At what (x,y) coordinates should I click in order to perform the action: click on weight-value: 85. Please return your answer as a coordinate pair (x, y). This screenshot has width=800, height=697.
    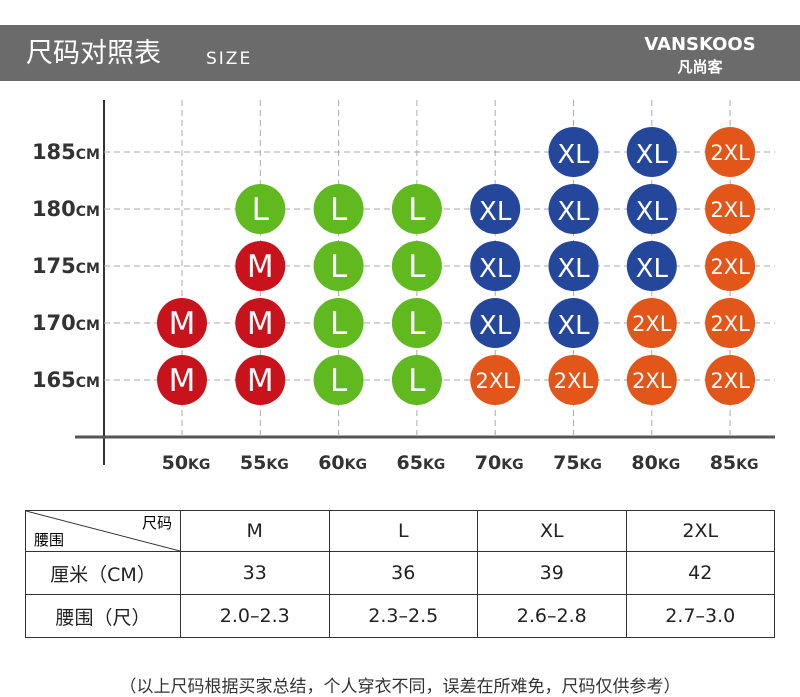
    Looking at the image, I should click on (723, 463).